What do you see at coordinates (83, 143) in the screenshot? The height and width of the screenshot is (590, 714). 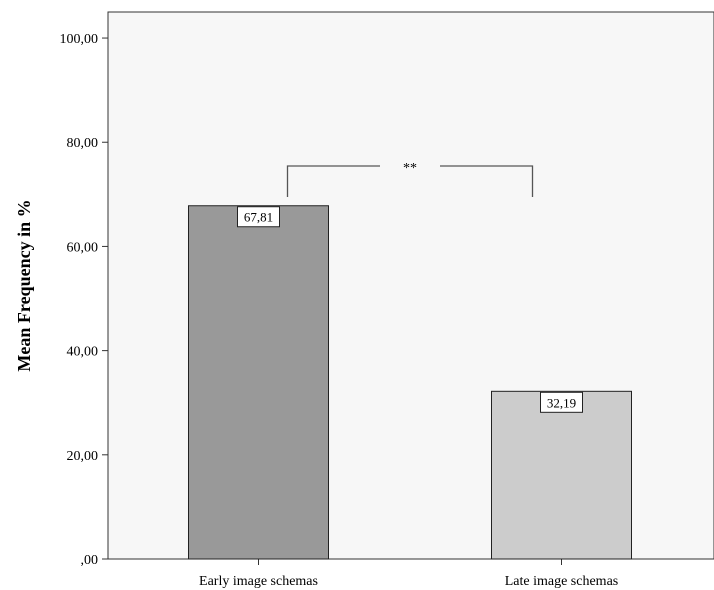 I see `y-tick-label: 80,00` at bounding box center [83, 143].